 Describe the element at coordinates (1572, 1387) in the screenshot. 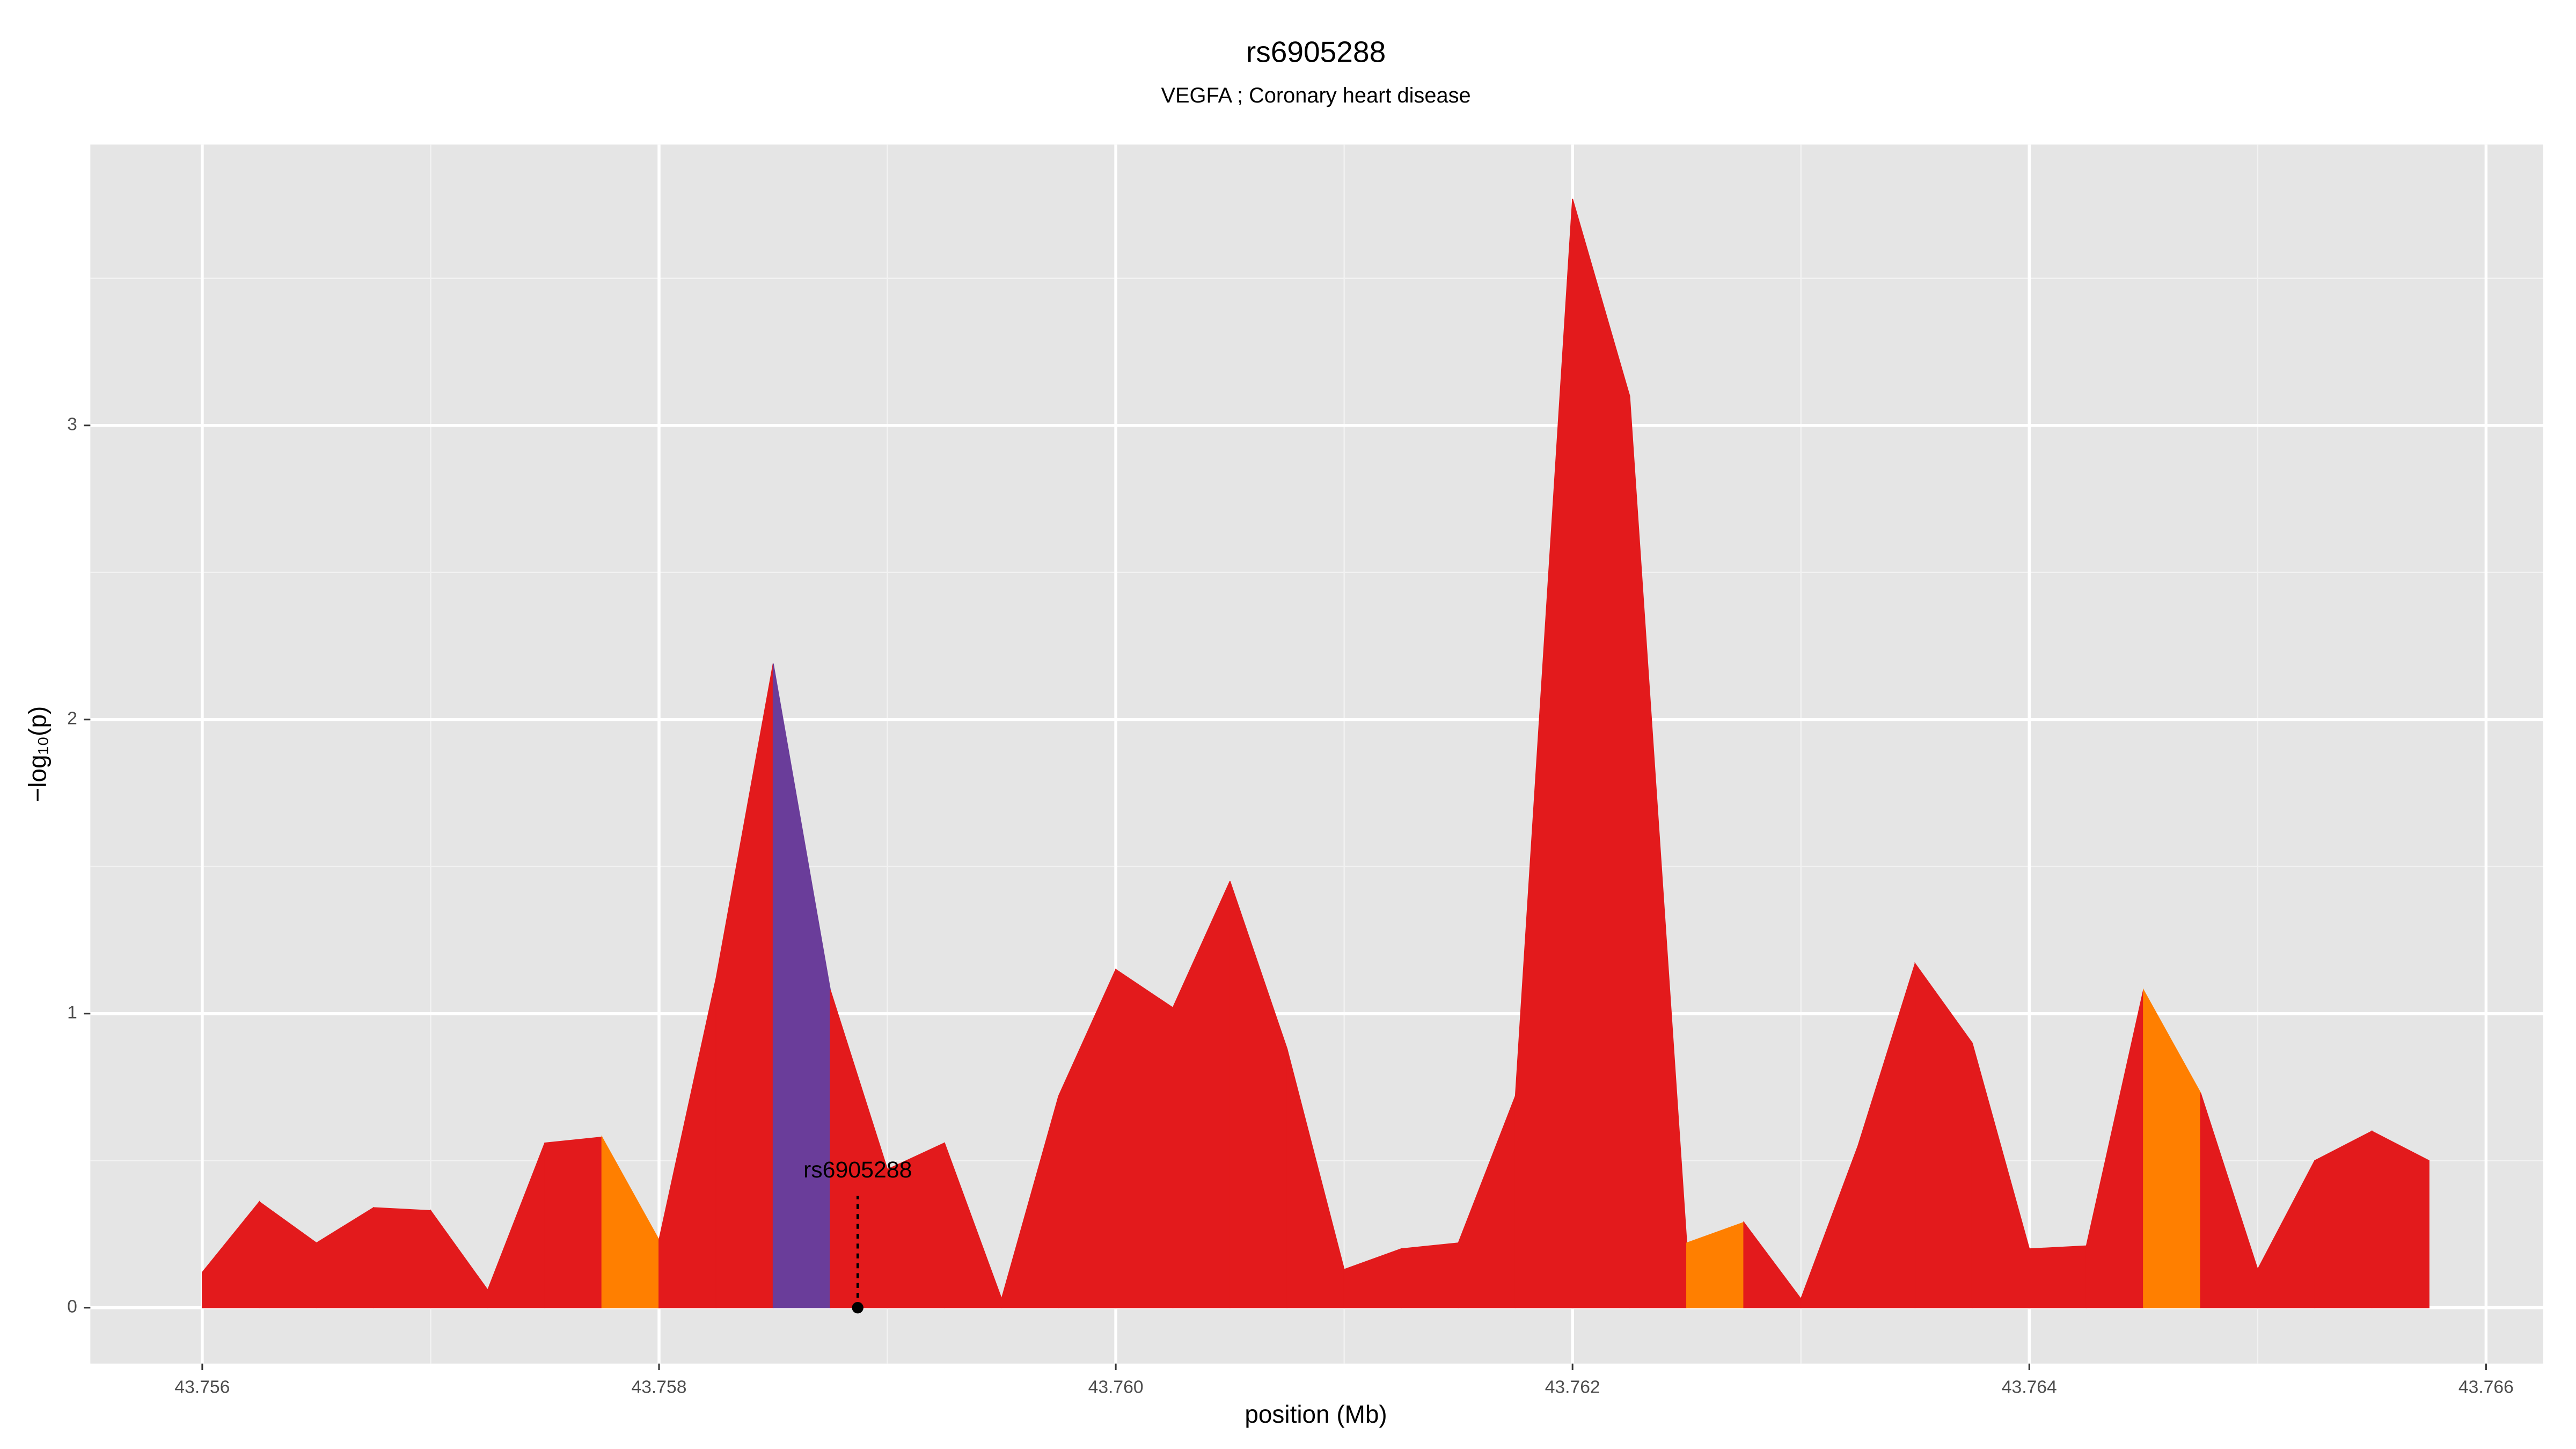

I see `x-tick-label: 43.762` at that location.